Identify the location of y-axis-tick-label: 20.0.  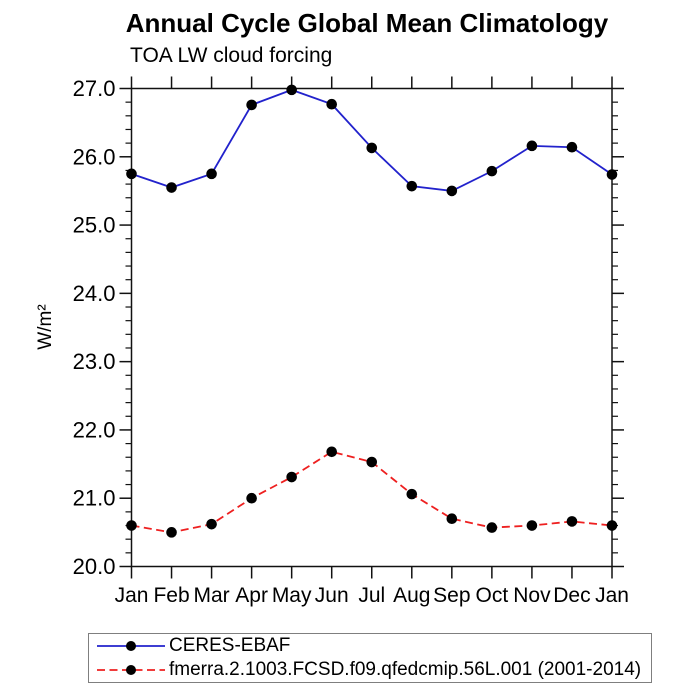
(94, 566).